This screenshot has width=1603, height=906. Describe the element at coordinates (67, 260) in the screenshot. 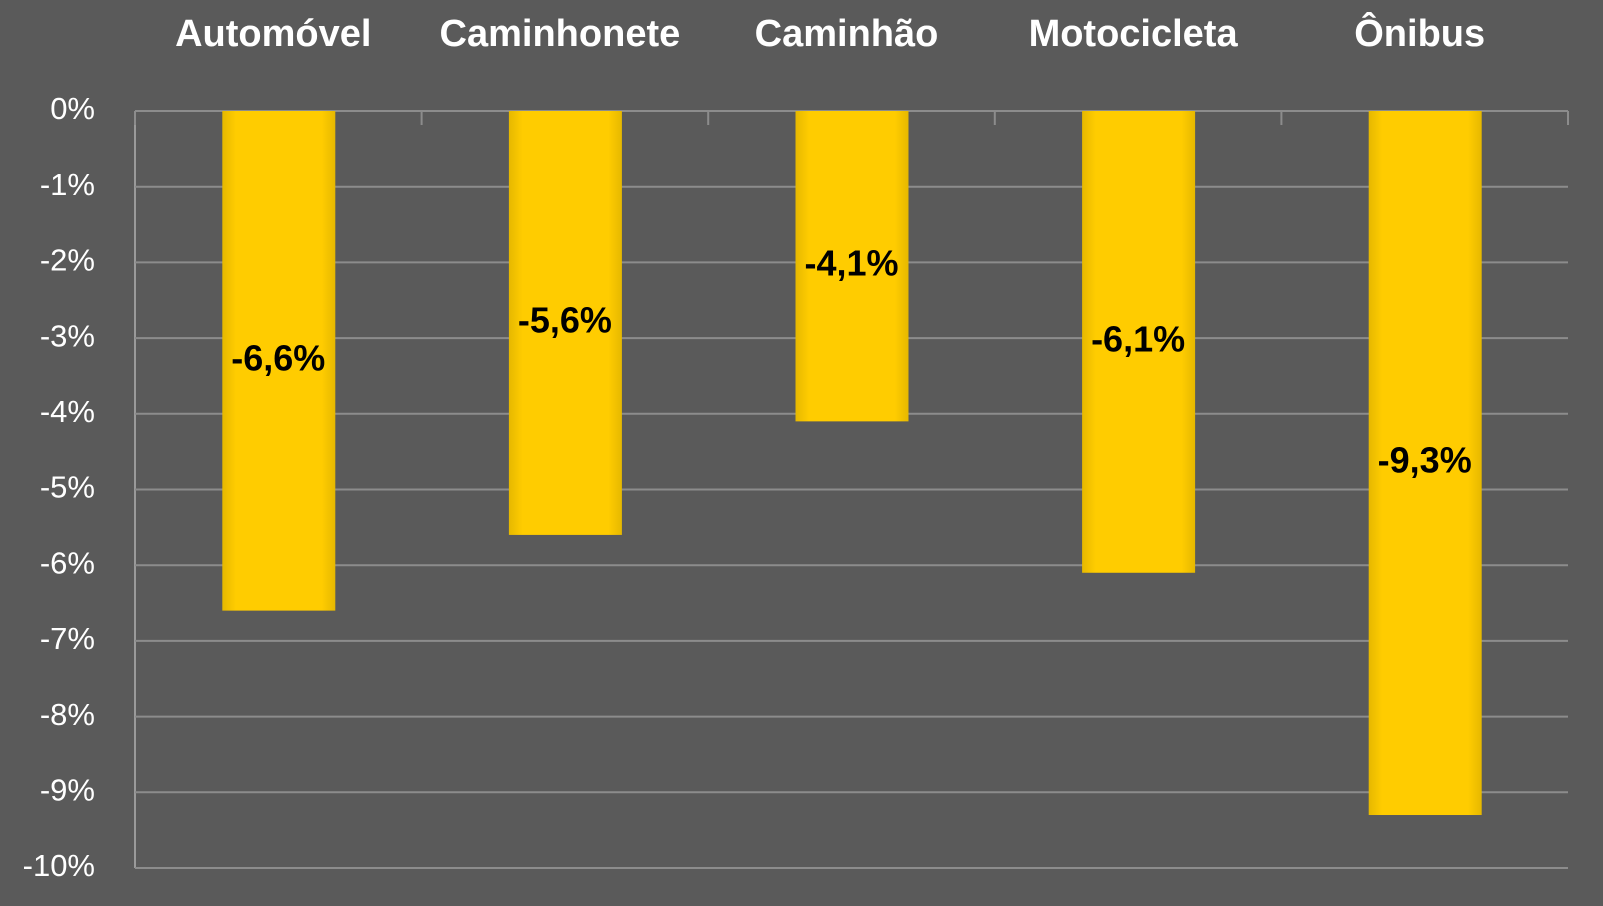

I see `y-tick-label: -2%` at that location.